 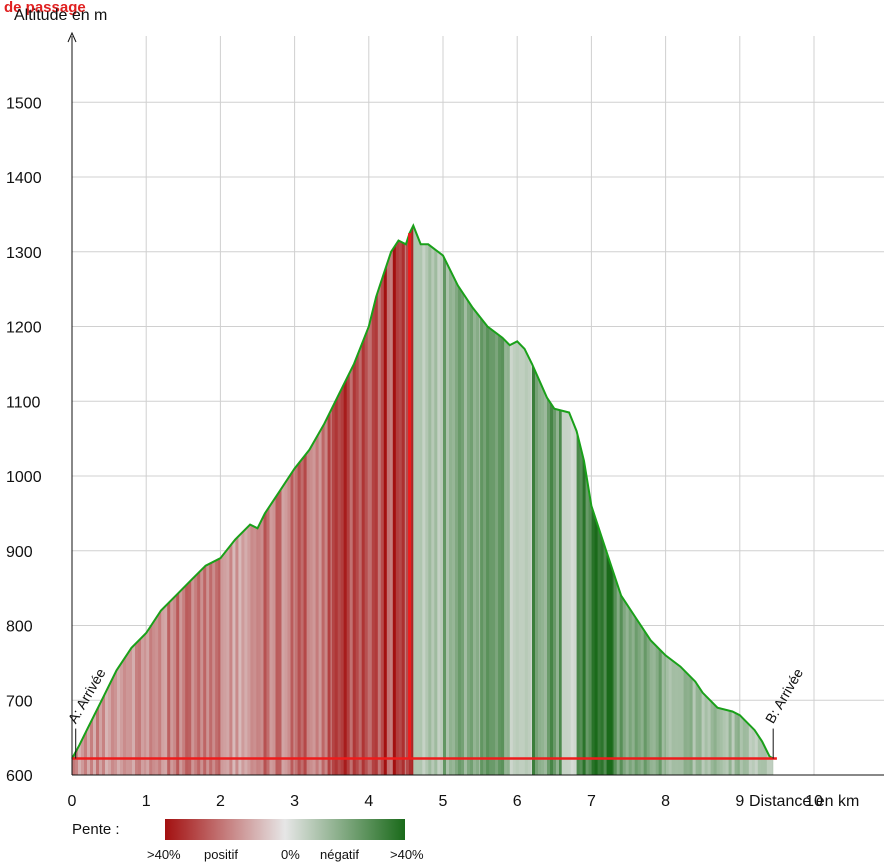 I want to click on marker-label: B: Arrivée, so click(x=784, y=695).